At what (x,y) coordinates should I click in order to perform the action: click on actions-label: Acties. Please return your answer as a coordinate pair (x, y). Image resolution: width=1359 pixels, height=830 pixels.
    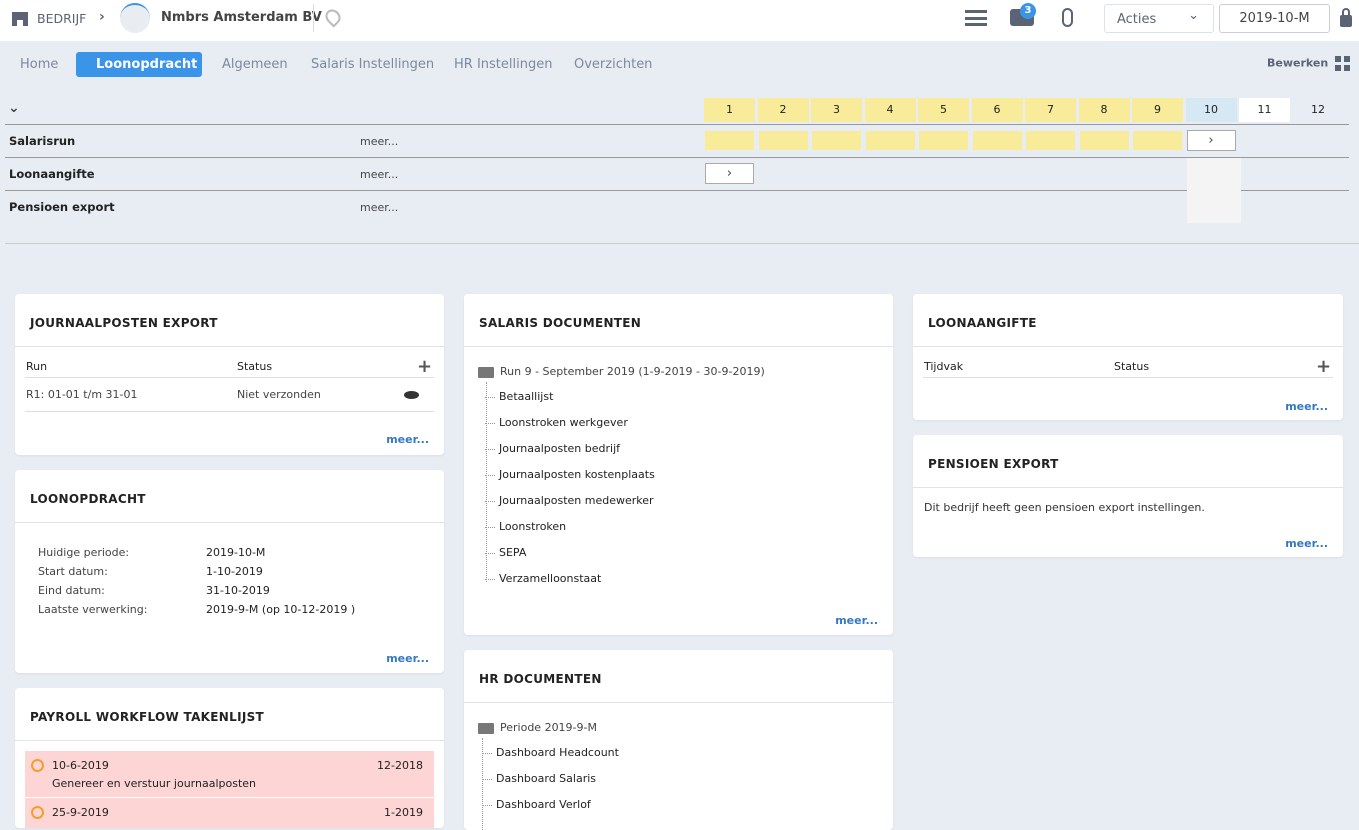
    Looking at the image, I should click on (1137, 19).